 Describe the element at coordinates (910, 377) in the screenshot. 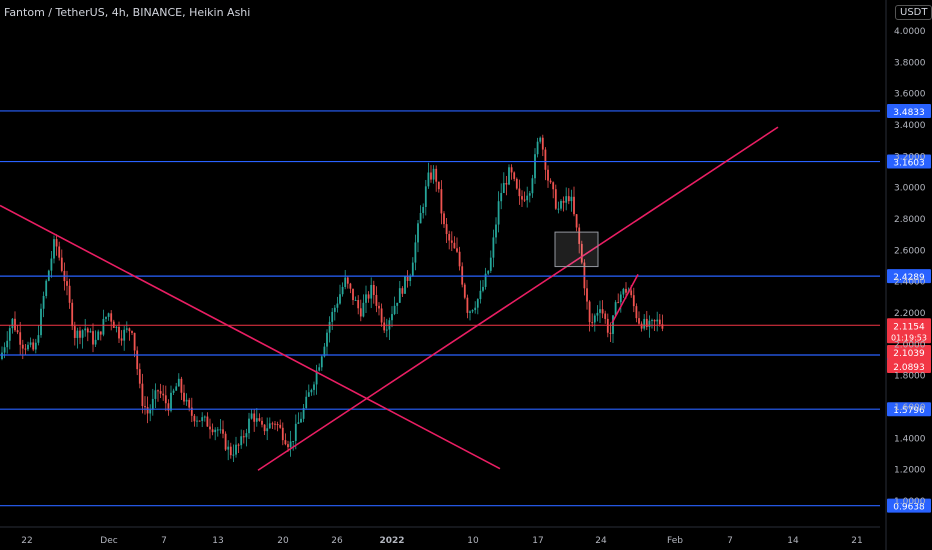

I see `y-tick-label: 1.8000` at that location.